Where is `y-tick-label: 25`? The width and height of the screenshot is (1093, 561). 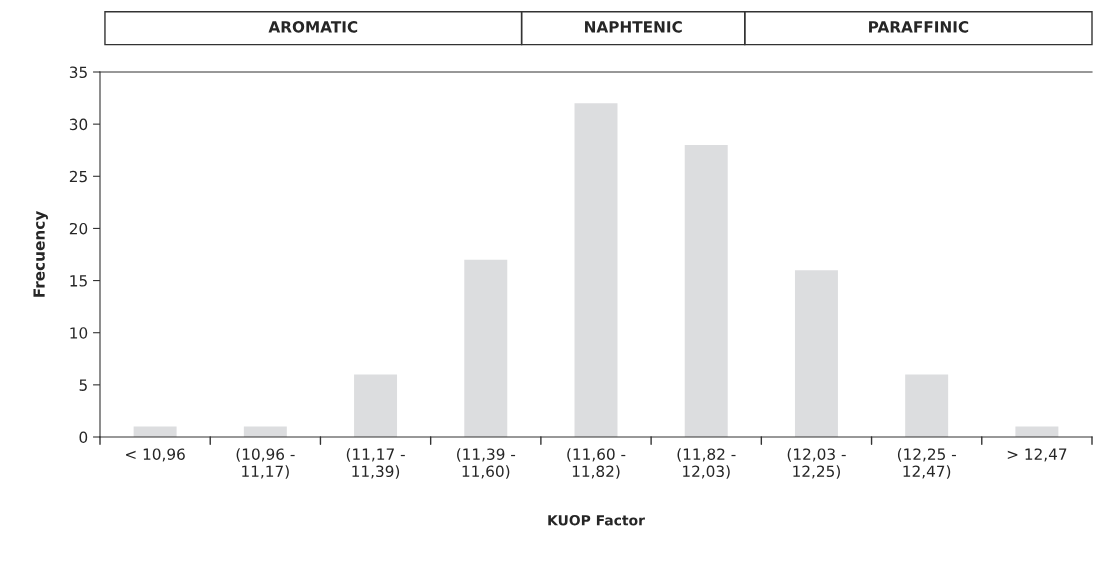 y-tick-label: 25 is located at coordinates (78, 176).